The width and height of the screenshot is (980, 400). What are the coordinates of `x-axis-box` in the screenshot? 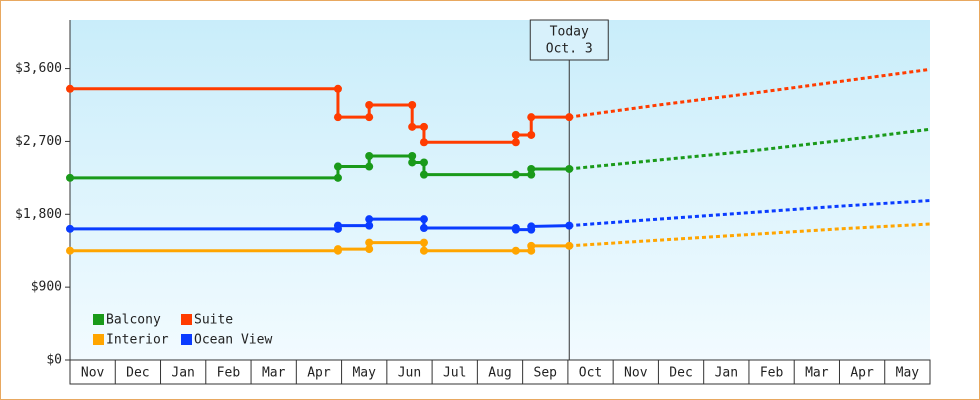 It's located at (500, 372).